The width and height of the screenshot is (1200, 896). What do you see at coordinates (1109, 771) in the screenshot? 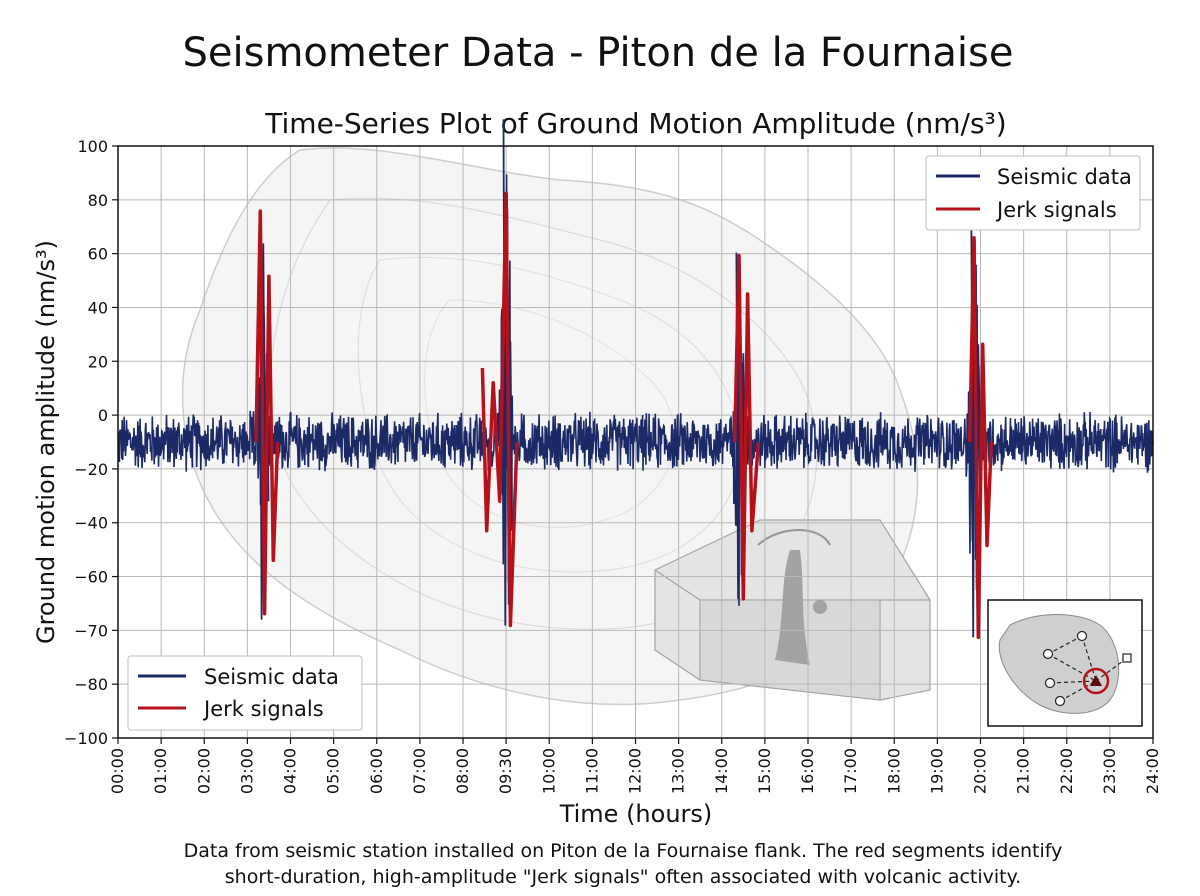
I see `x-tick-label: 23:00` at bounding box center [1109, 771].